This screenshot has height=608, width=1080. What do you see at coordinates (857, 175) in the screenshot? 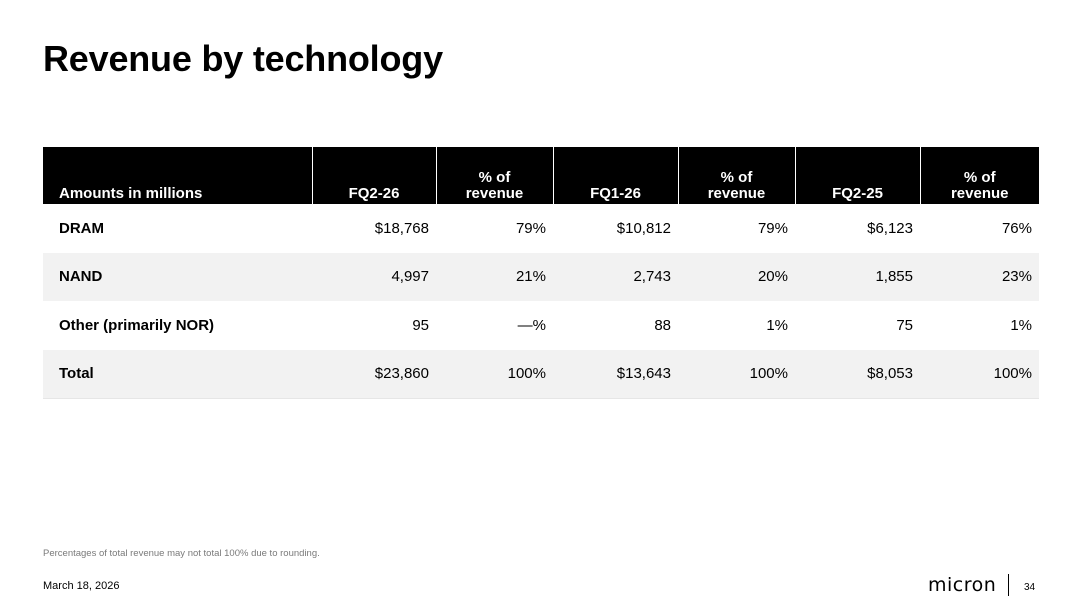
I see `column-header-fq2-25: FQ2-25` at bounding box center [857, 175].